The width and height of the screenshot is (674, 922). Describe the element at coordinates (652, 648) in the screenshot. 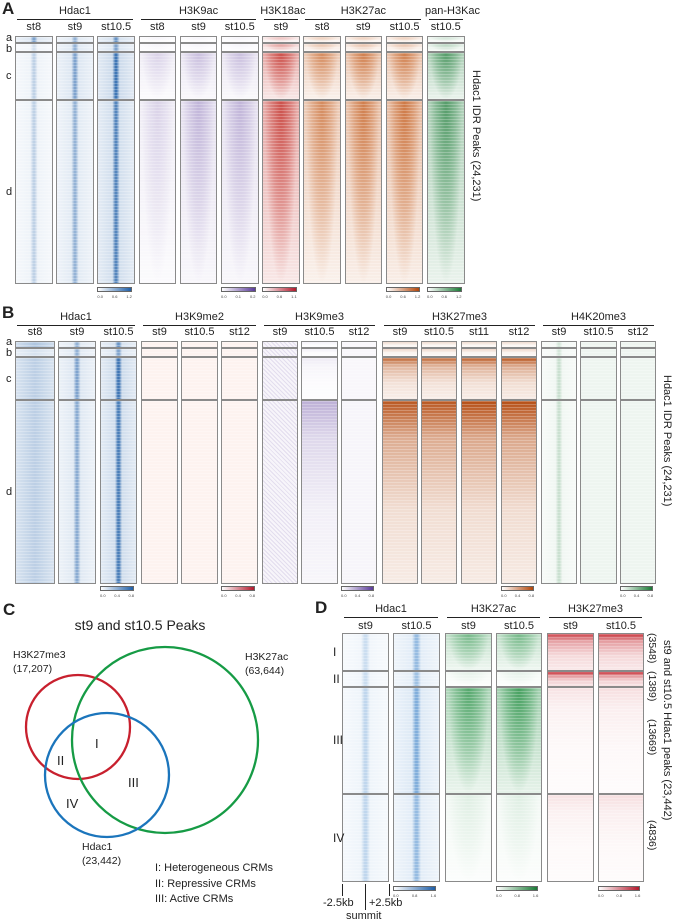

I see `section-count: (3548)` at that location.